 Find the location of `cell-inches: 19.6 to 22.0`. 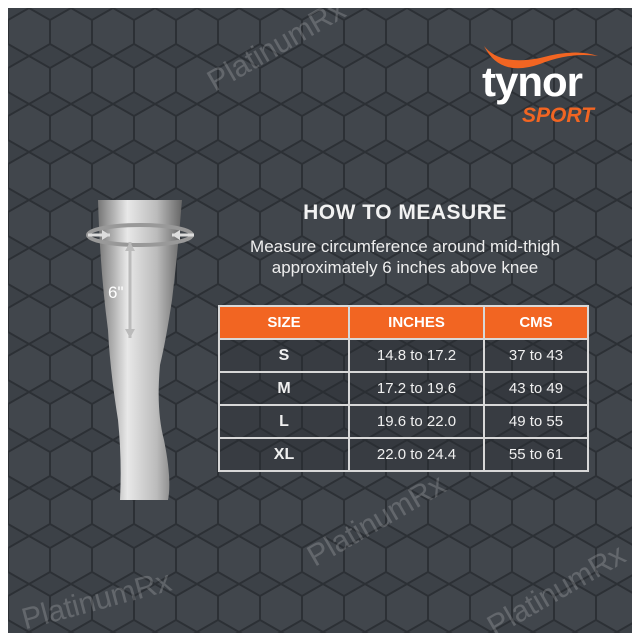

cell-inches: 19.6 to 22.0 is located at coordinates (416, 421).